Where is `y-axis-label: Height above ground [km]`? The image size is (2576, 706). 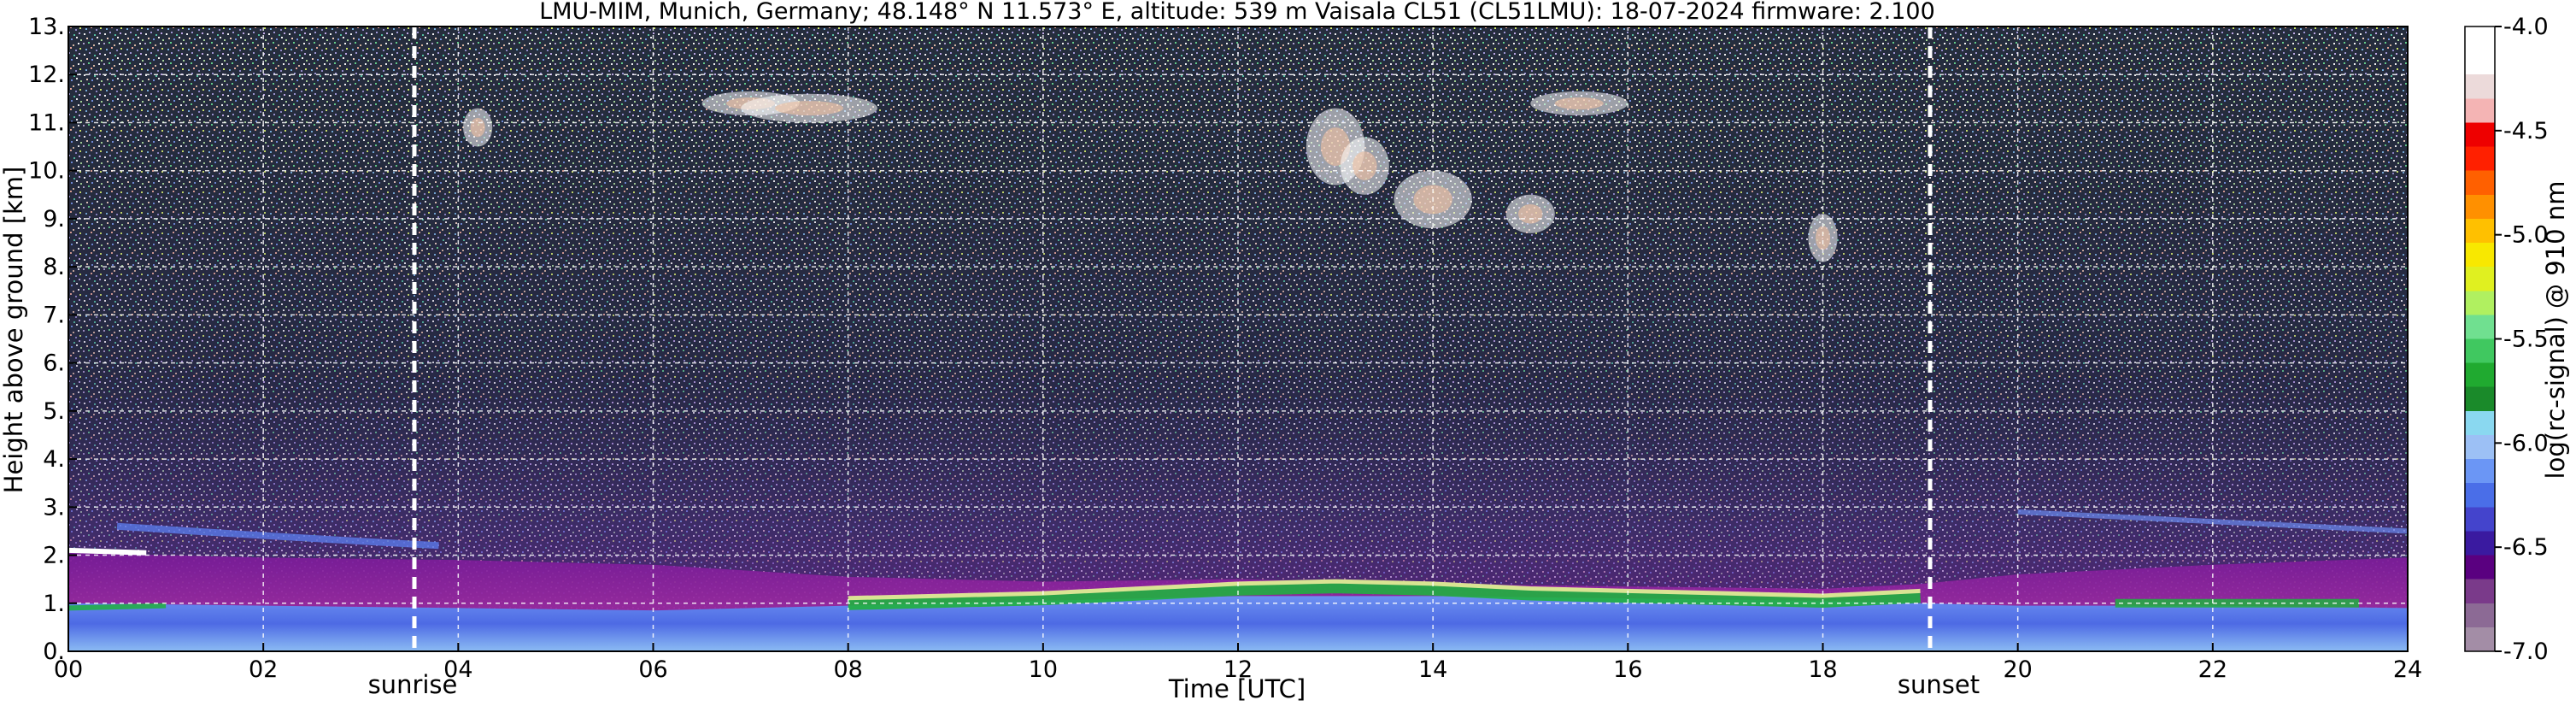
y-axis-label: Height above ground [km] is located at coordinates (14, 330).